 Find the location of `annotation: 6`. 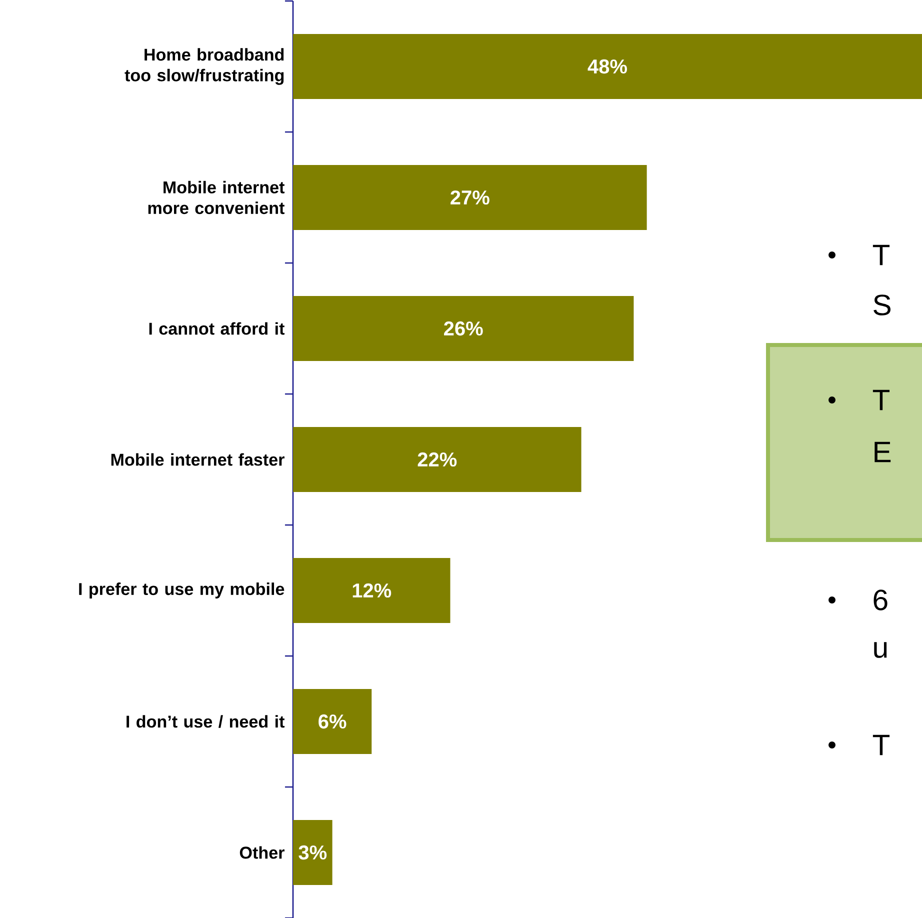

annotation: 6 is located at coordinates (881, 600).